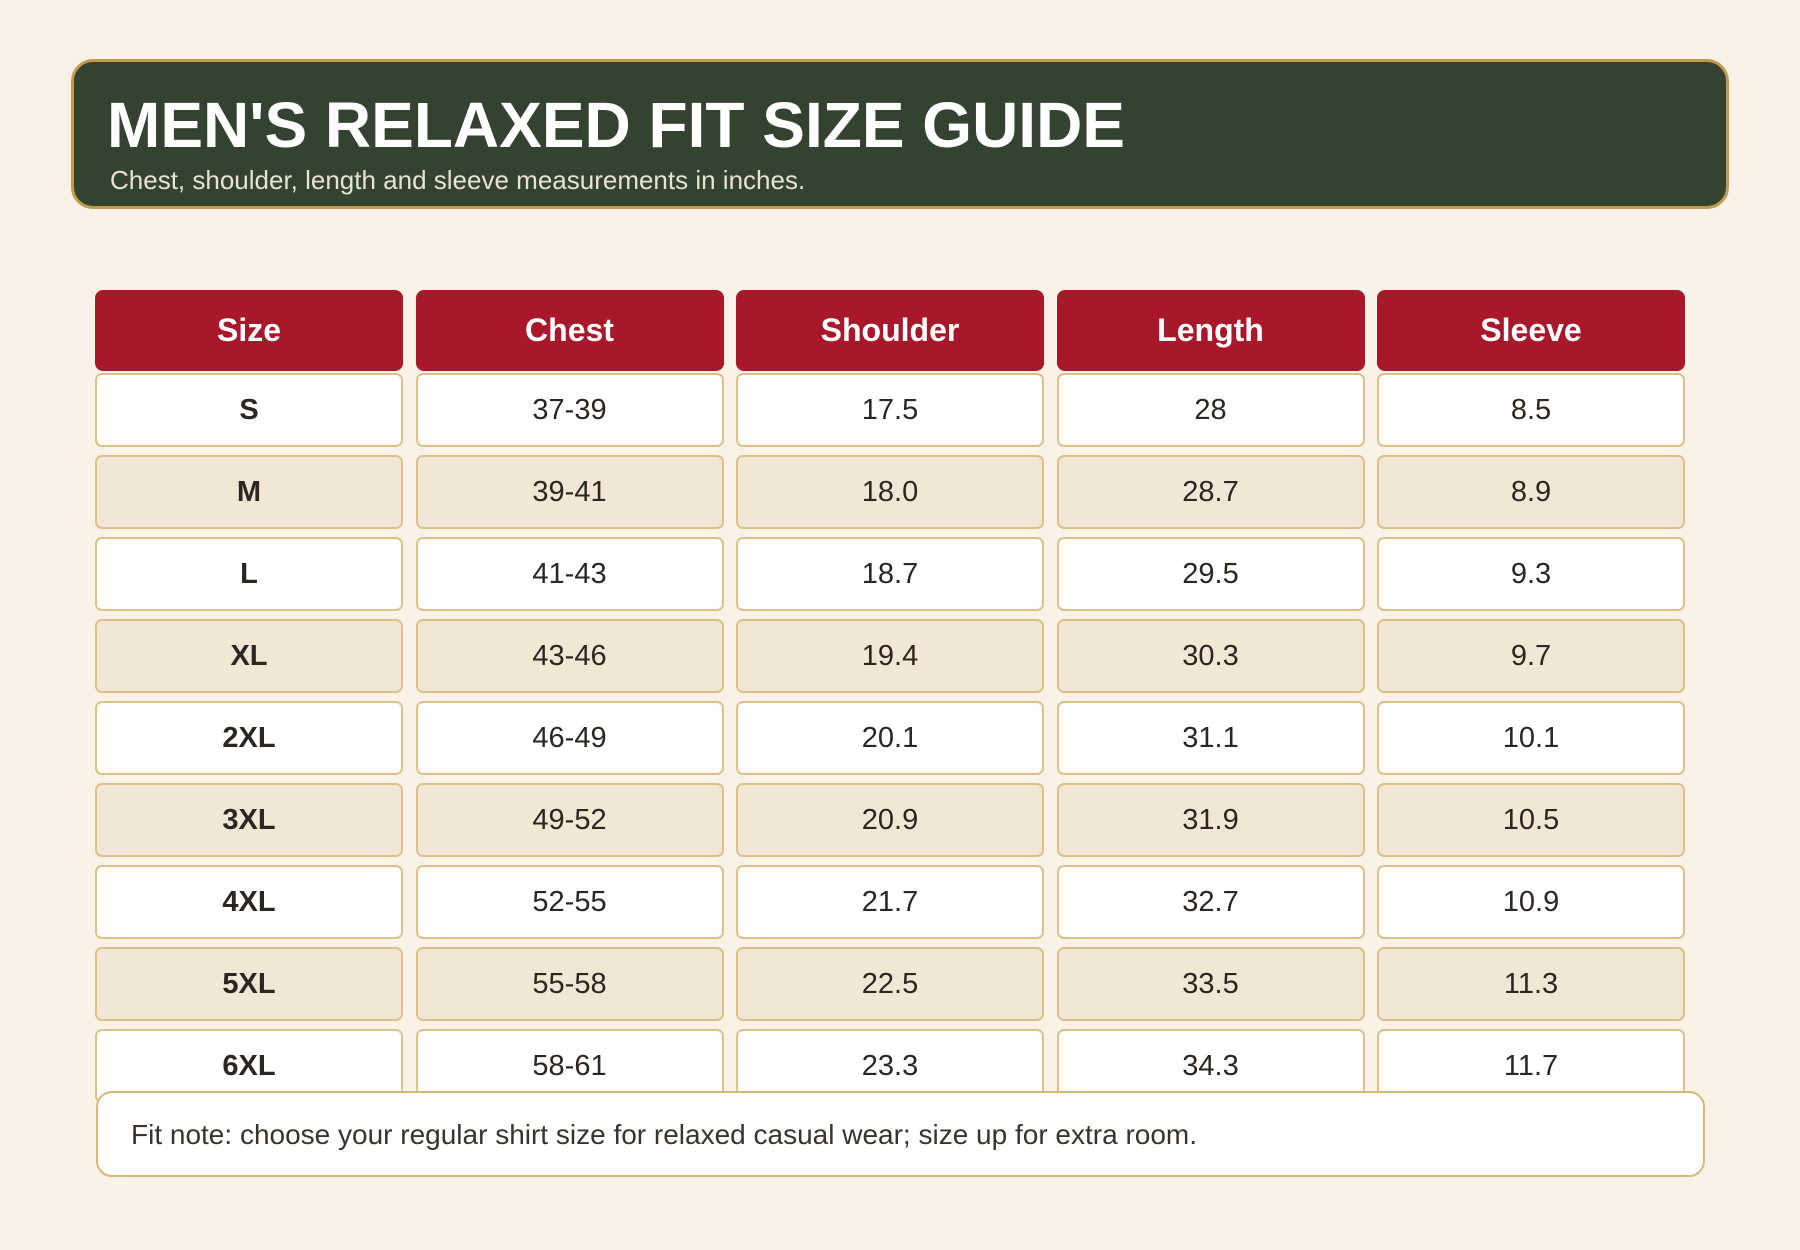 This screenshot has height=1250, width=1800. I want to click on measure-cell: 55-58, so click(569, 984).